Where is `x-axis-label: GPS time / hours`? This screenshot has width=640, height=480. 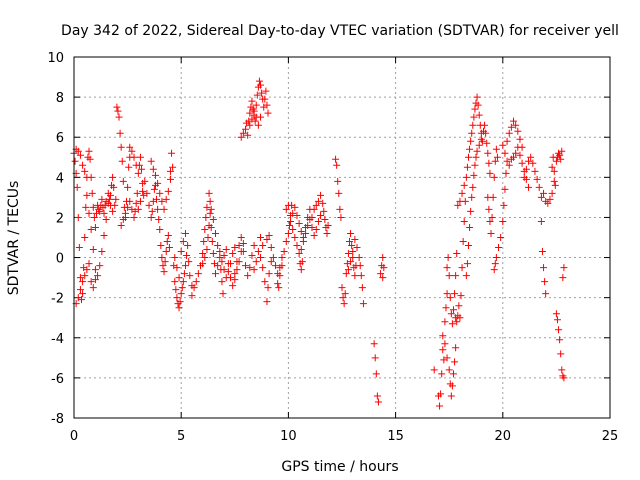 x-axis-label: GPS time / hours is located at coordinates (339, 467).